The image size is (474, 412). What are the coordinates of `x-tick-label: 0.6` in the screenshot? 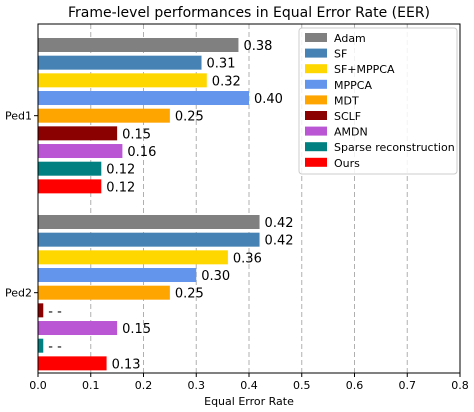 It's located at (355, 385).